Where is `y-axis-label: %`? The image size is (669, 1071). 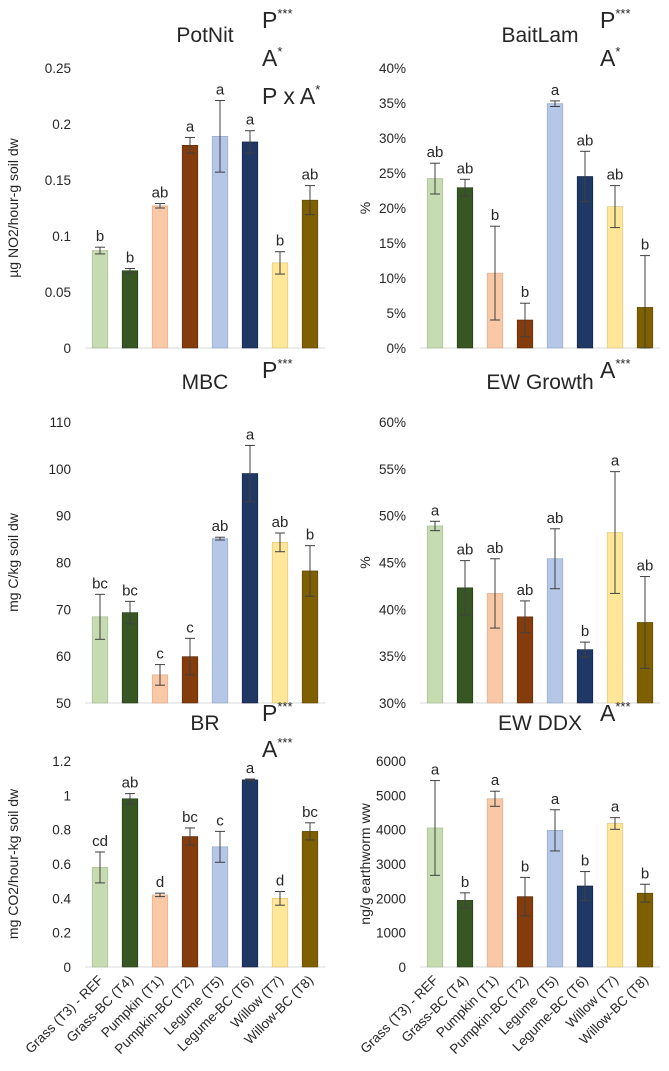 y-axis-label: % is located at coordinates (365, 208).